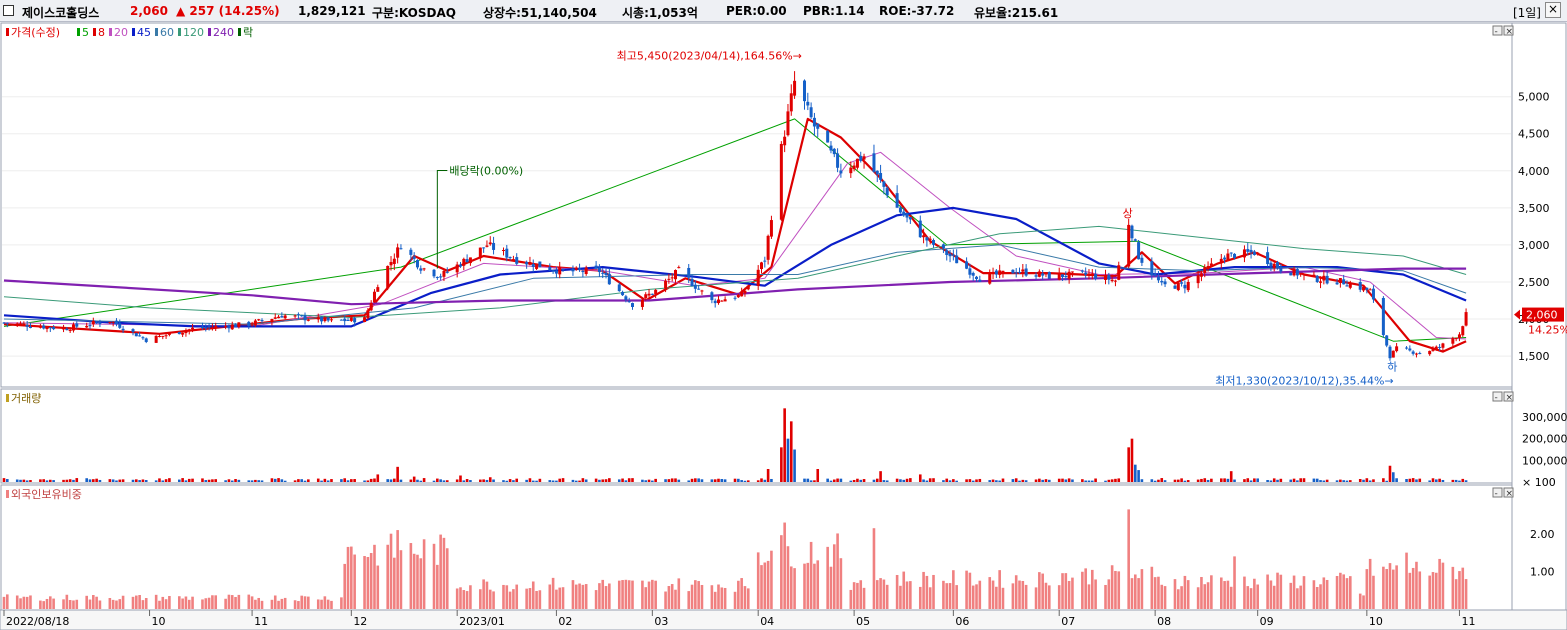  Describe the element at coordinates (248, 32) in the screenshot. I see `legend-item: 락` at that location.